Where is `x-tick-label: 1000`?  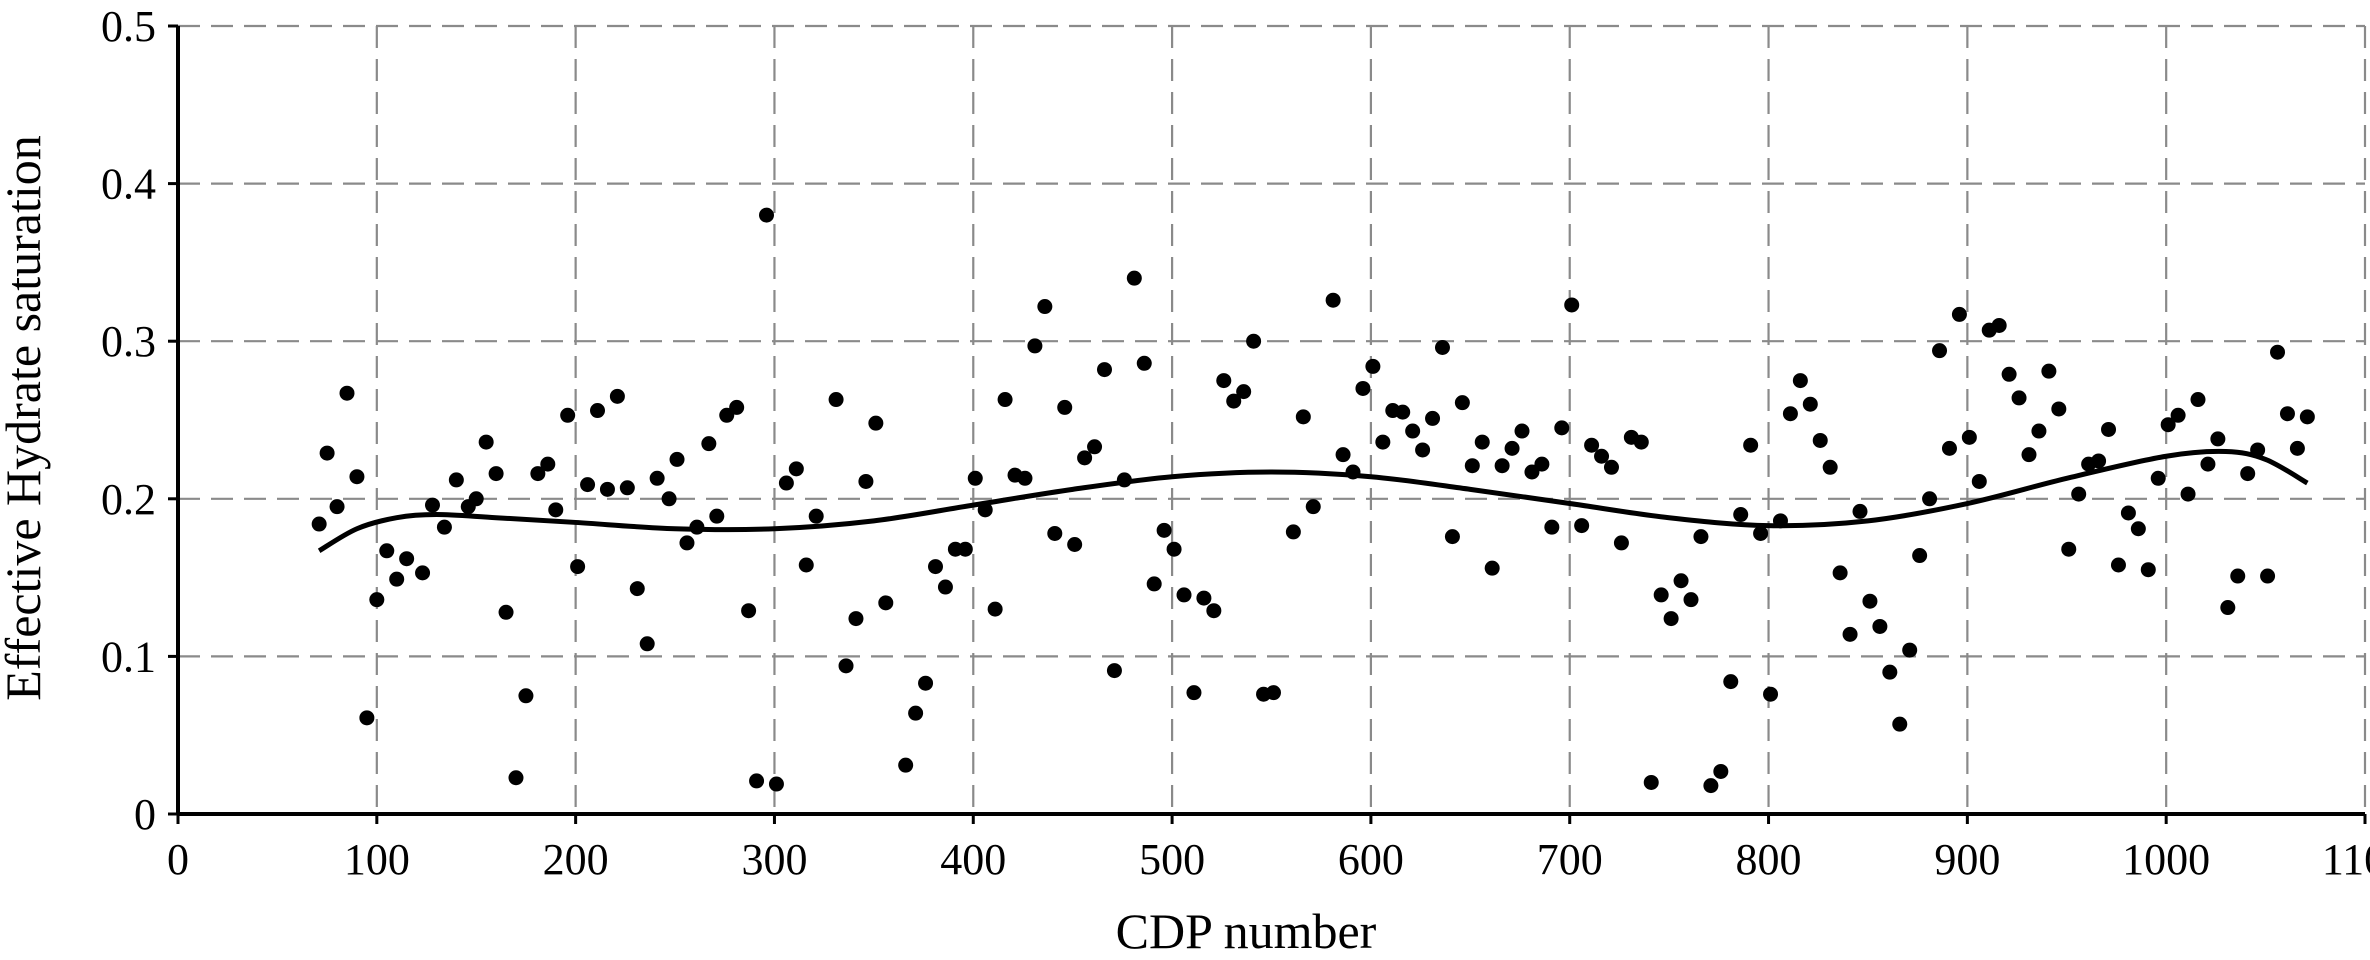 x-tick-label: 1000 is located at coordinates (2166, 859).